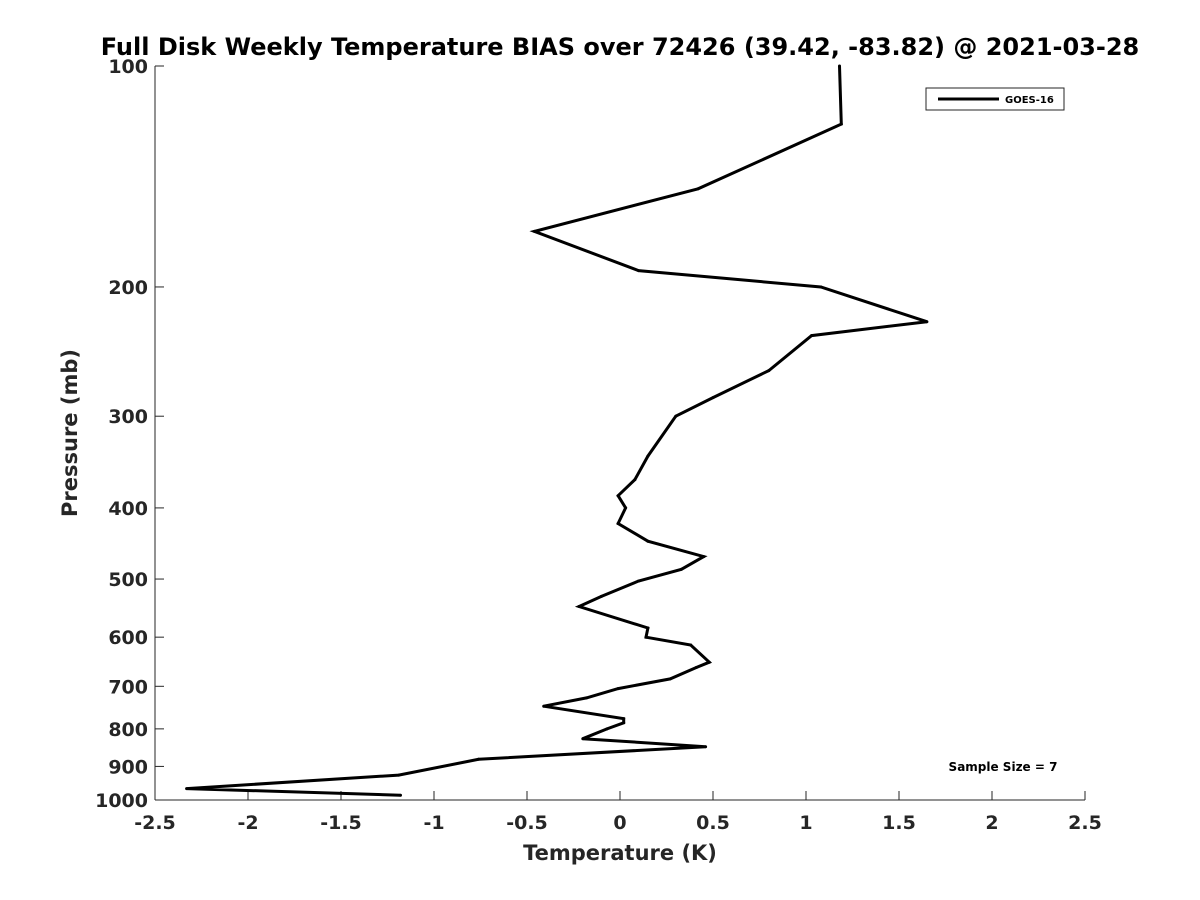 This screenshot has width=1200, height=900. What do you see at coordinates (995, 99) in the screenshot?
I see `legend: GOES-16` at bounding box center [995, 99].